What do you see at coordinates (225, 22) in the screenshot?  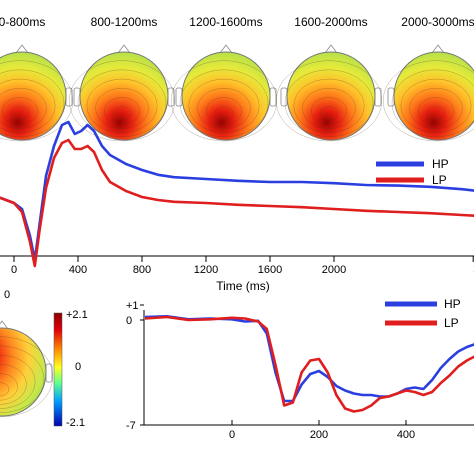 I see `window-label-2: 1200-1600ms` at bounding box center [225, 22].